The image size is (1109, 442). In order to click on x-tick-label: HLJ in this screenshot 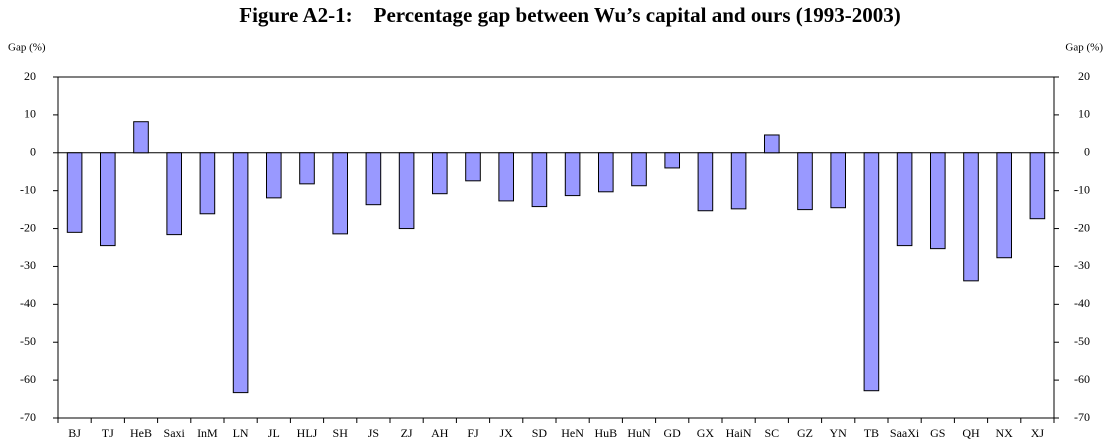, I will do `click(307, 433)`.